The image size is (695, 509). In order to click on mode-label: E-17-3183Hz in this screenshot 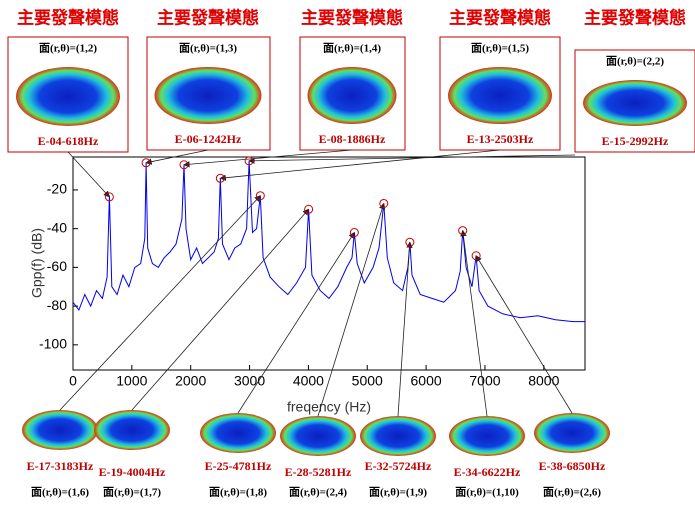, I will do `click(60, 466)`.